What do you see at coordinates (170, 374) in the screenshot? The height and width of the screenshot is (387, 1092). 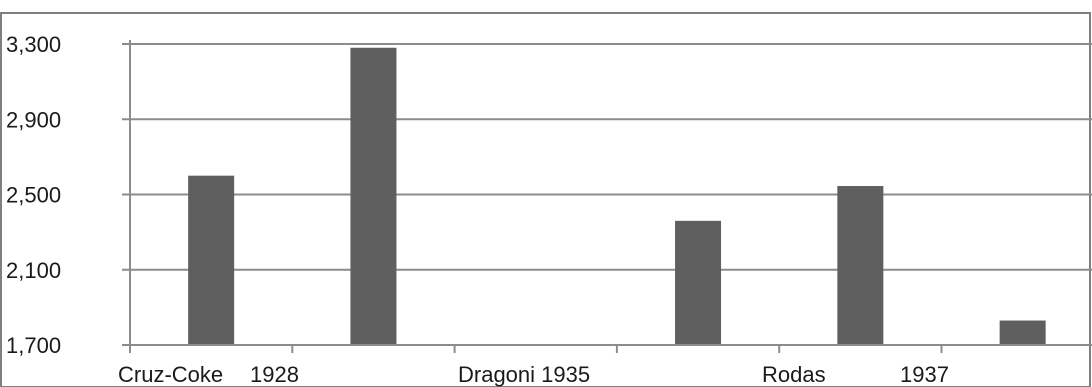 I see `x-tick-label: Cruz-Coke` at bounding box center [170, 374].